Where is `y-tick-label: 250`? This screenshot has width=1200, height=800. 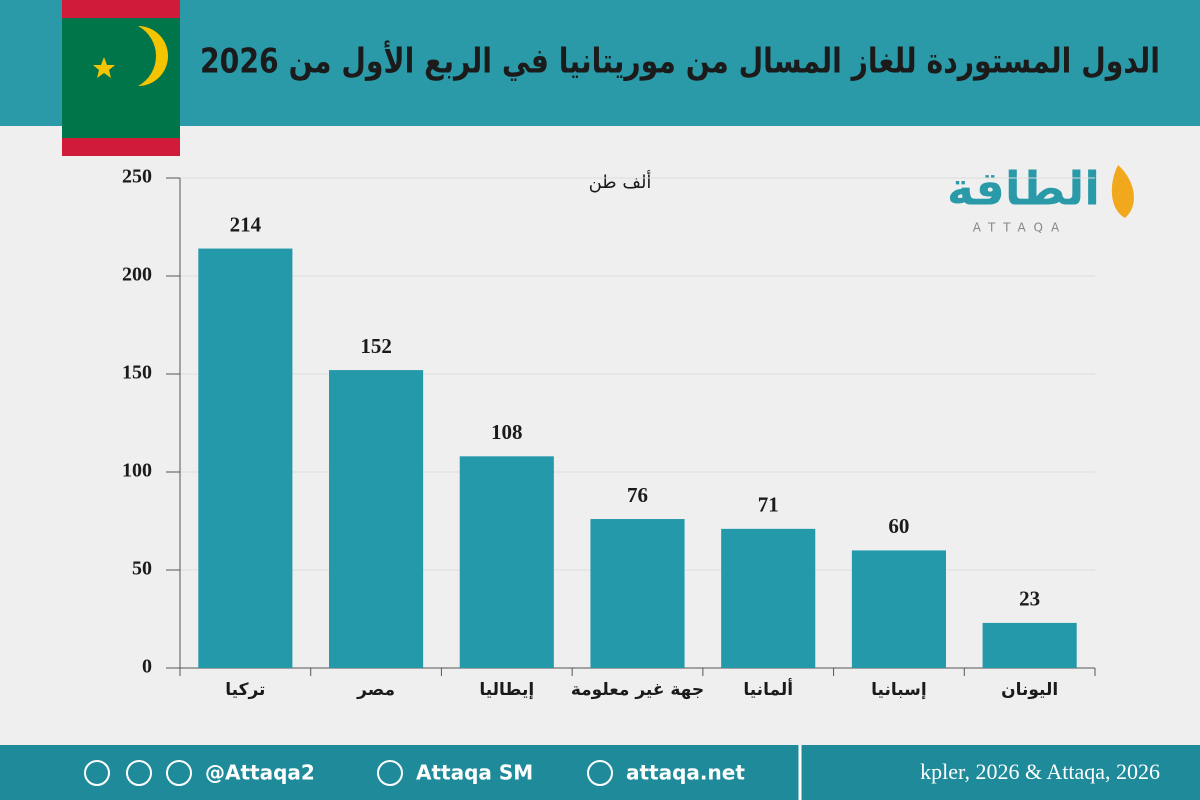 y-tick-label: 250 is located at coordinates (137, 177).